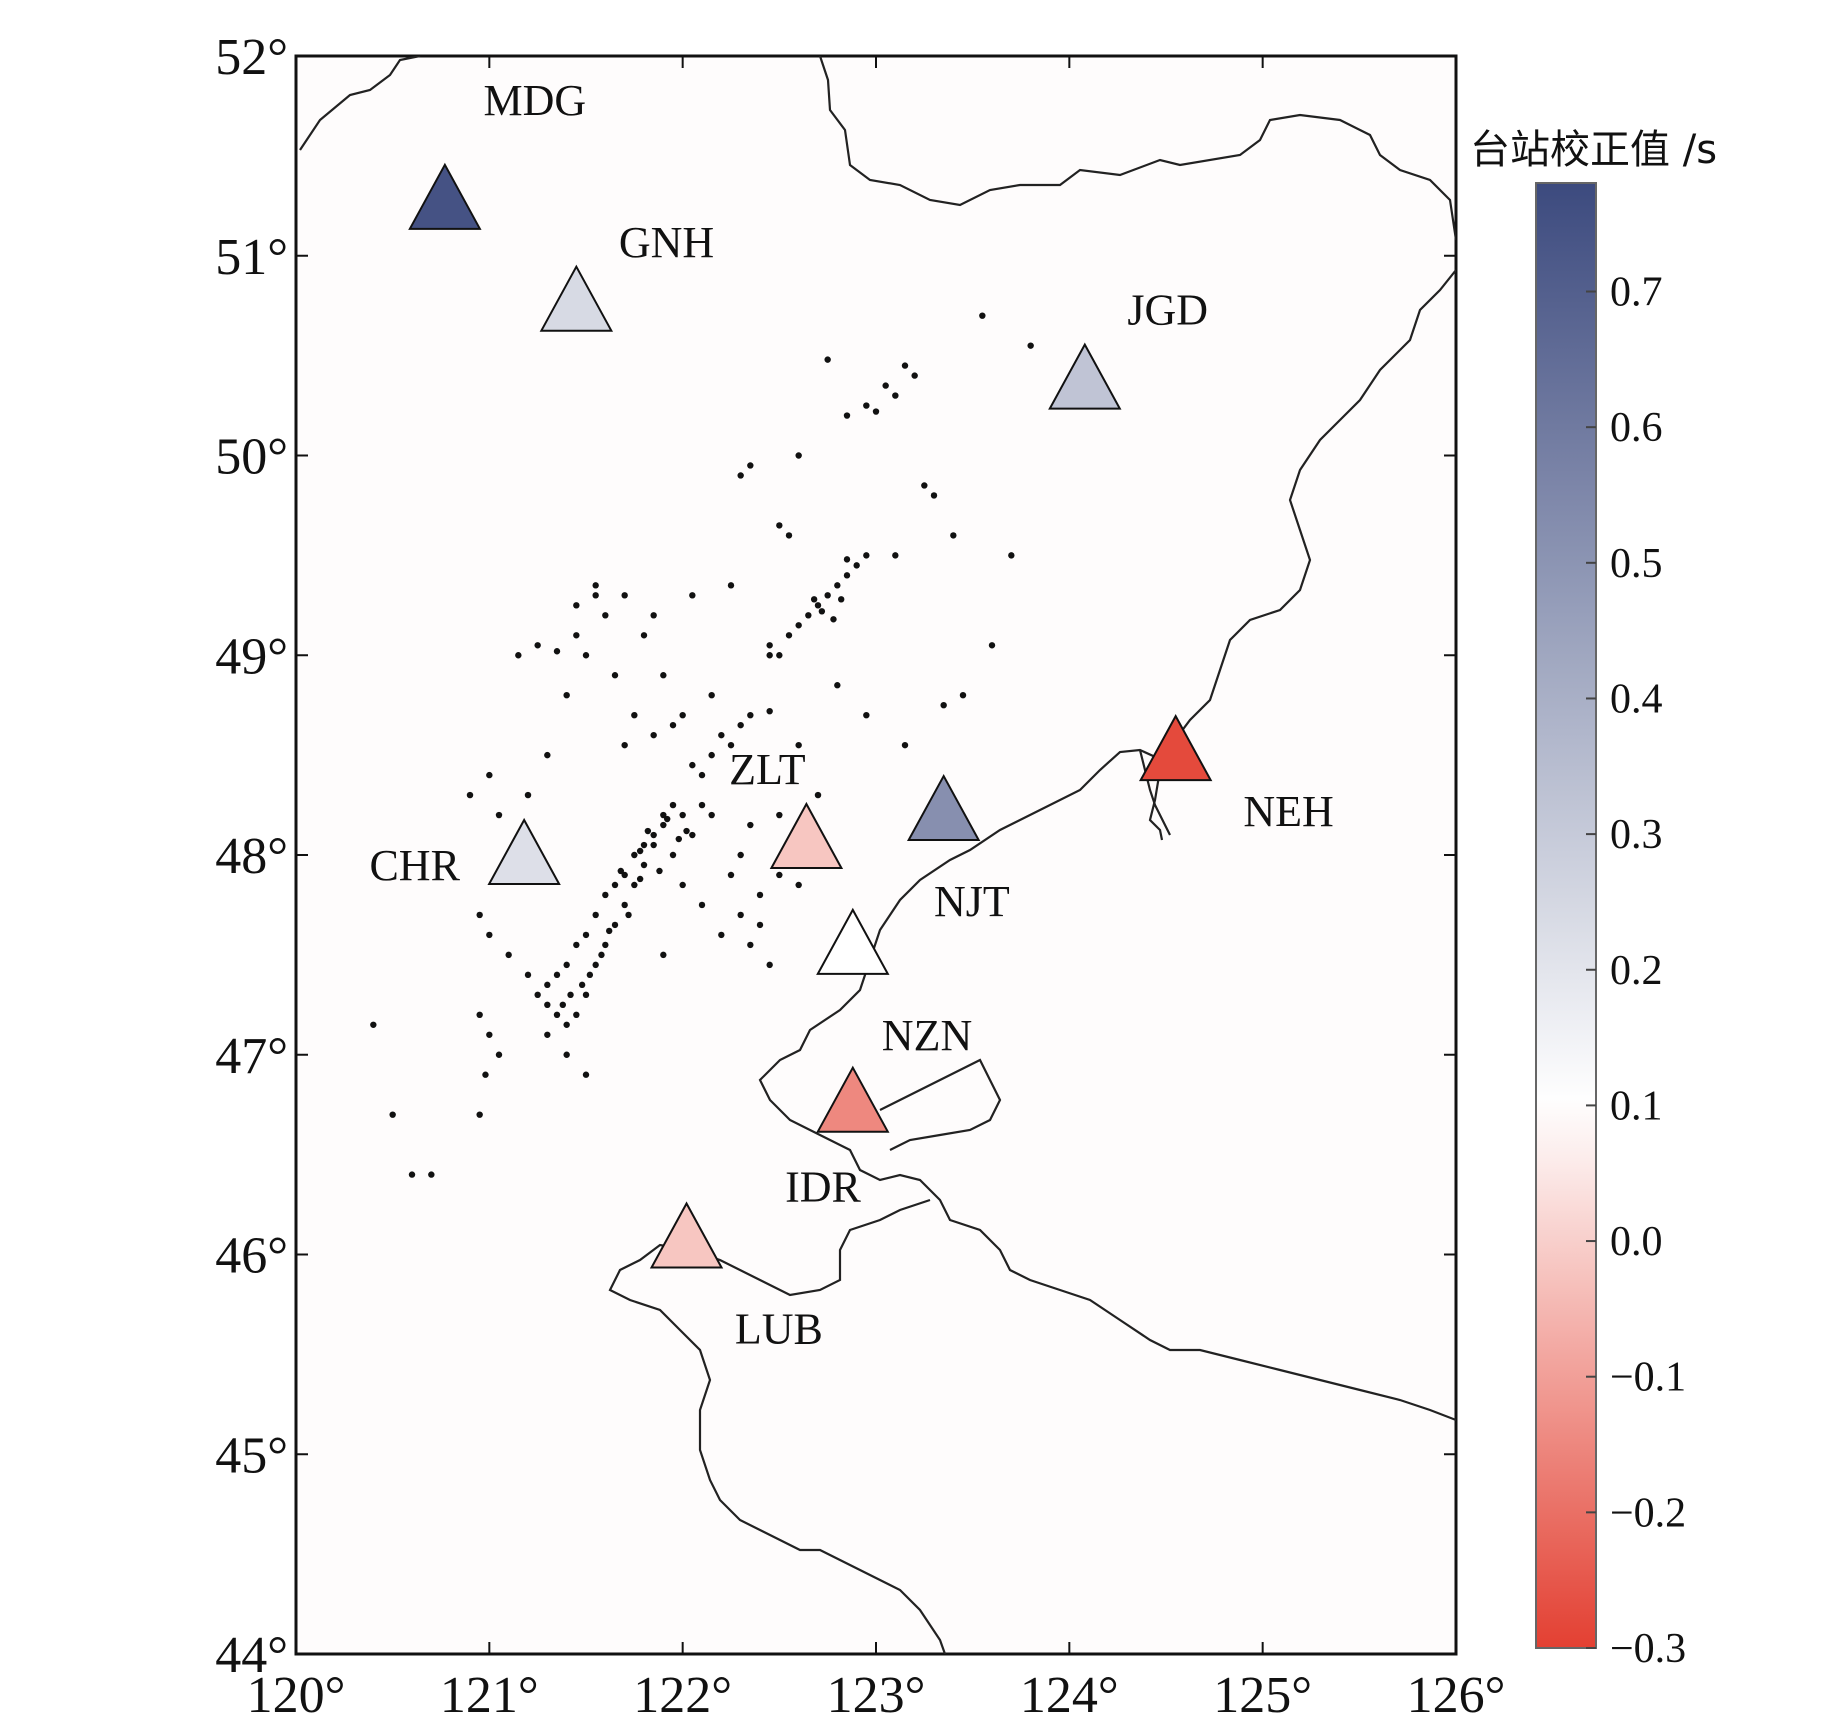 This screenshot has height=1724, width=1843. What do you see at coordinates (1085, 376) in the screenshot?
I see `station-marker-jgd` at bounding box center [1085, 376].